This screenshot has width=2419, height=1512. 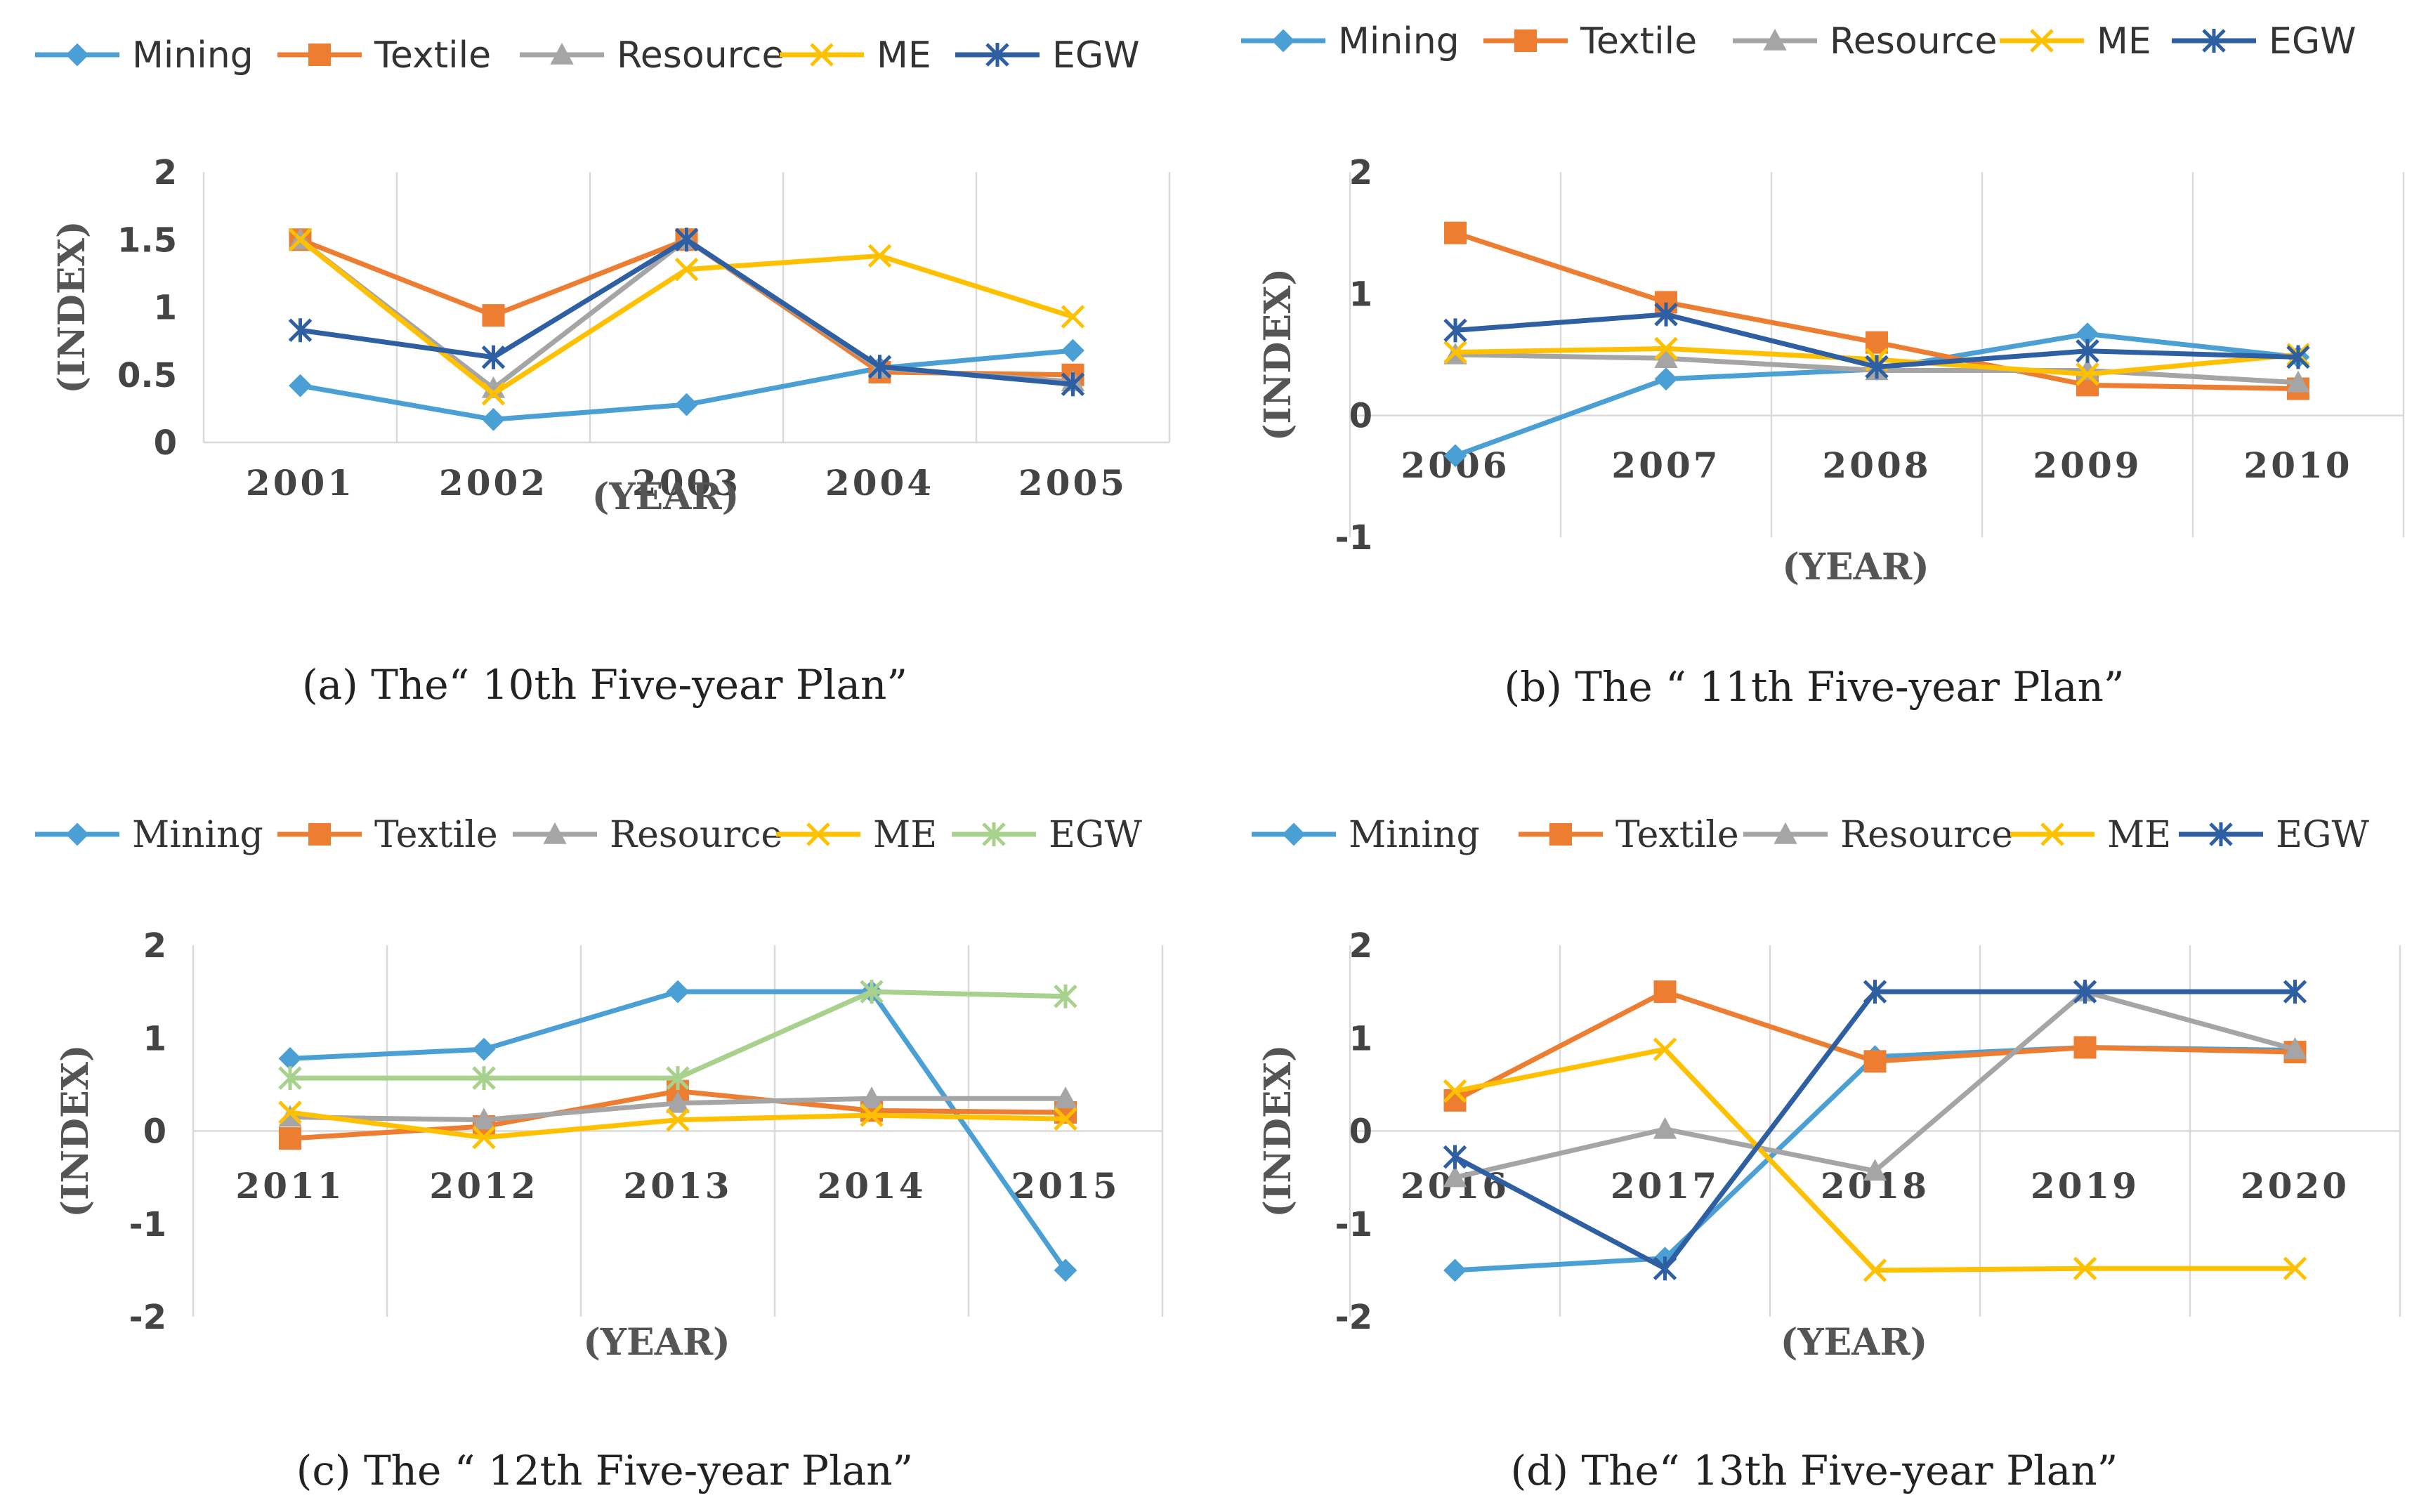 I want to click on y-tick-label: -1, so click(x=1353, y=538).